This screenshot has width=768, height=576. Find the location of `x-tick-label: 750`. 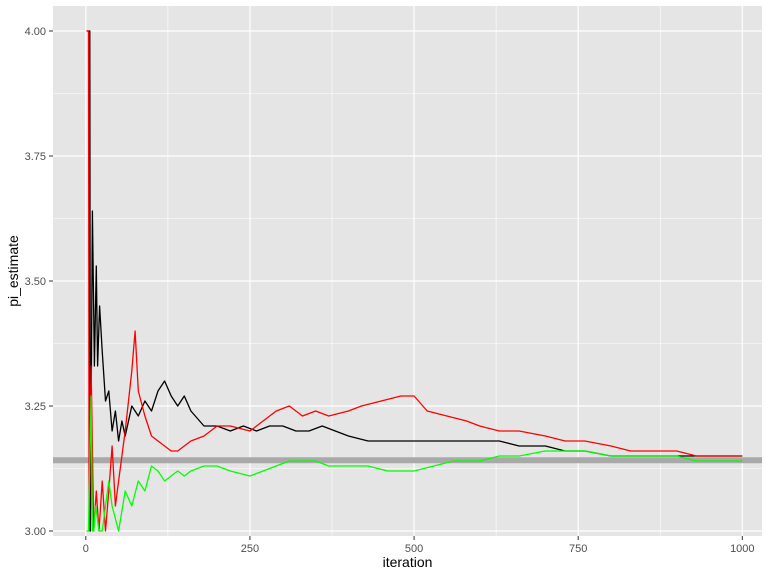

x-tick-label: 750 is located at coordinates (578, 549).